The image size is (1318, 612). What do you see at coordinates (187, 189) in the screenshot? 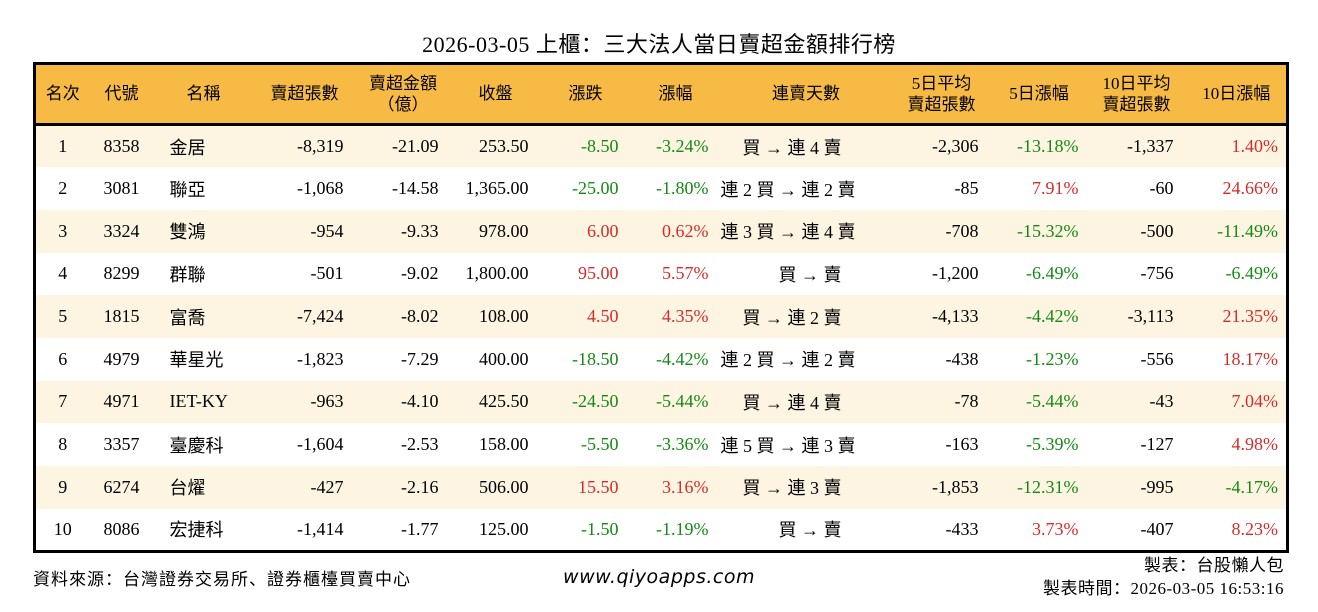
I see `cell-name: 聯亞` at bounding box center [187, 189].